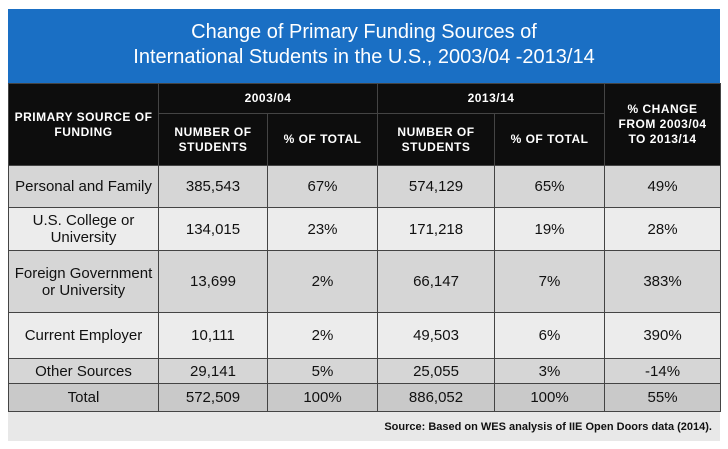 This screenshot has width=728, height=449. What do you see at coordinates (436, 186) in the screenshot?
I see `cell-students-2013: 574,129` at bounding box center [436, 186].